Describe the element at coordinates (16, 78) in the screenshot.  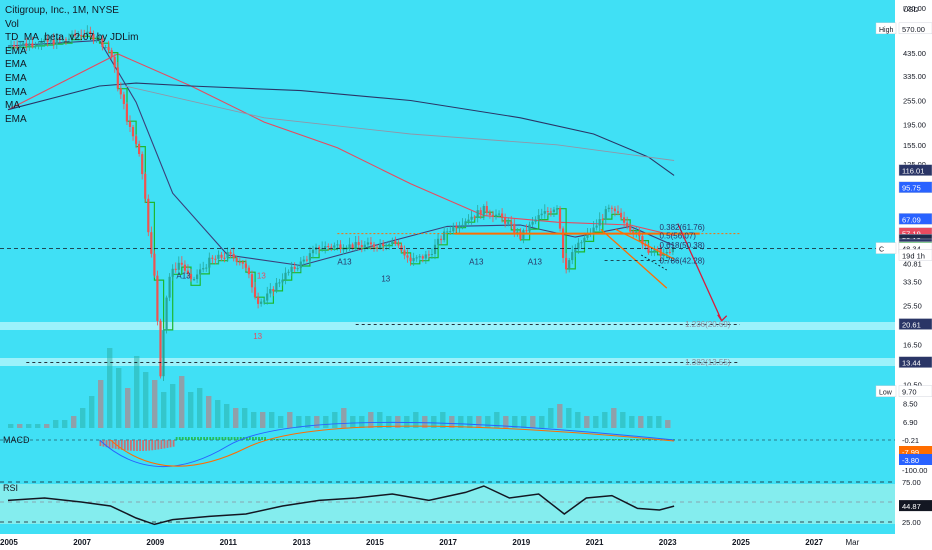
I see `legend-ema-3: EMA` at that location.